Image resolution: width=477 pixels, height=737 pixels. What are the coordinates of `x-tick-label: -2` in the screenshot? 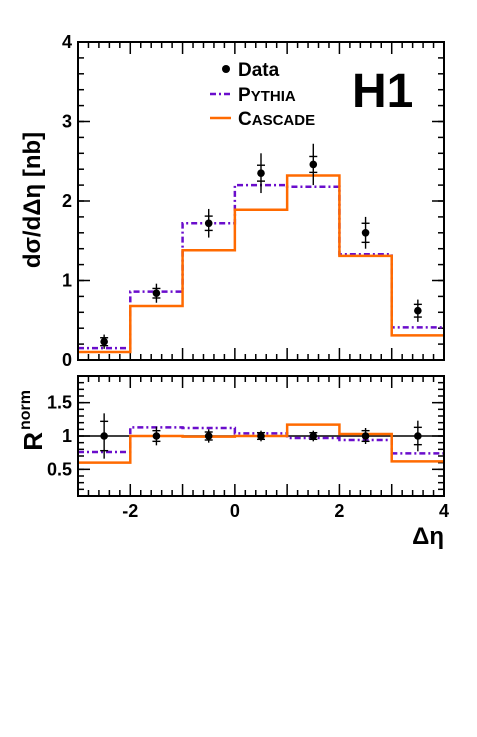 It's located at (130, 511).